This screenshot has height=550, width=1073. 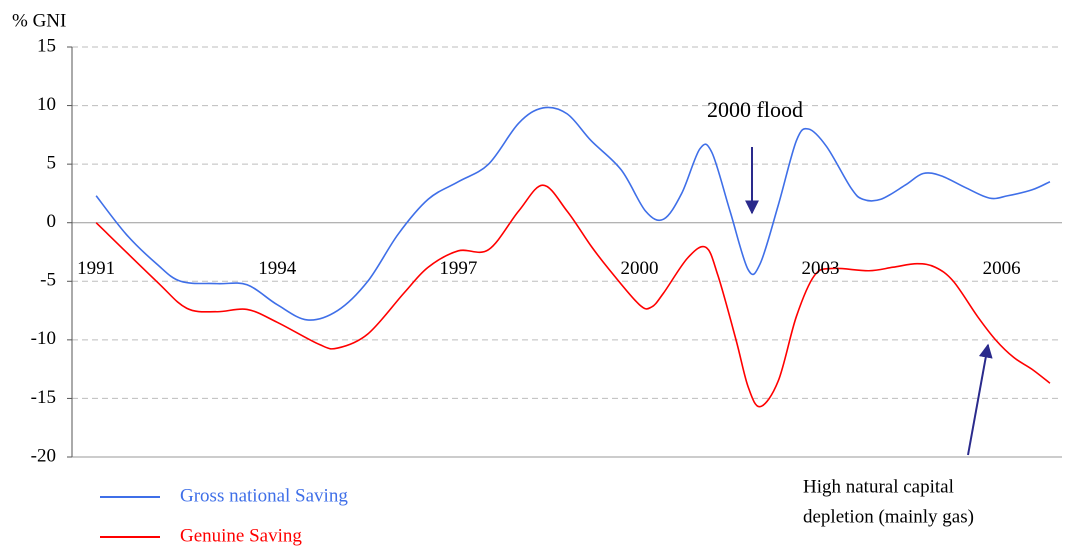 What do you see at coordinates (43, 338) in the screenshot?
I see `y-tick-label: -10` at bounding box center [43, 338].